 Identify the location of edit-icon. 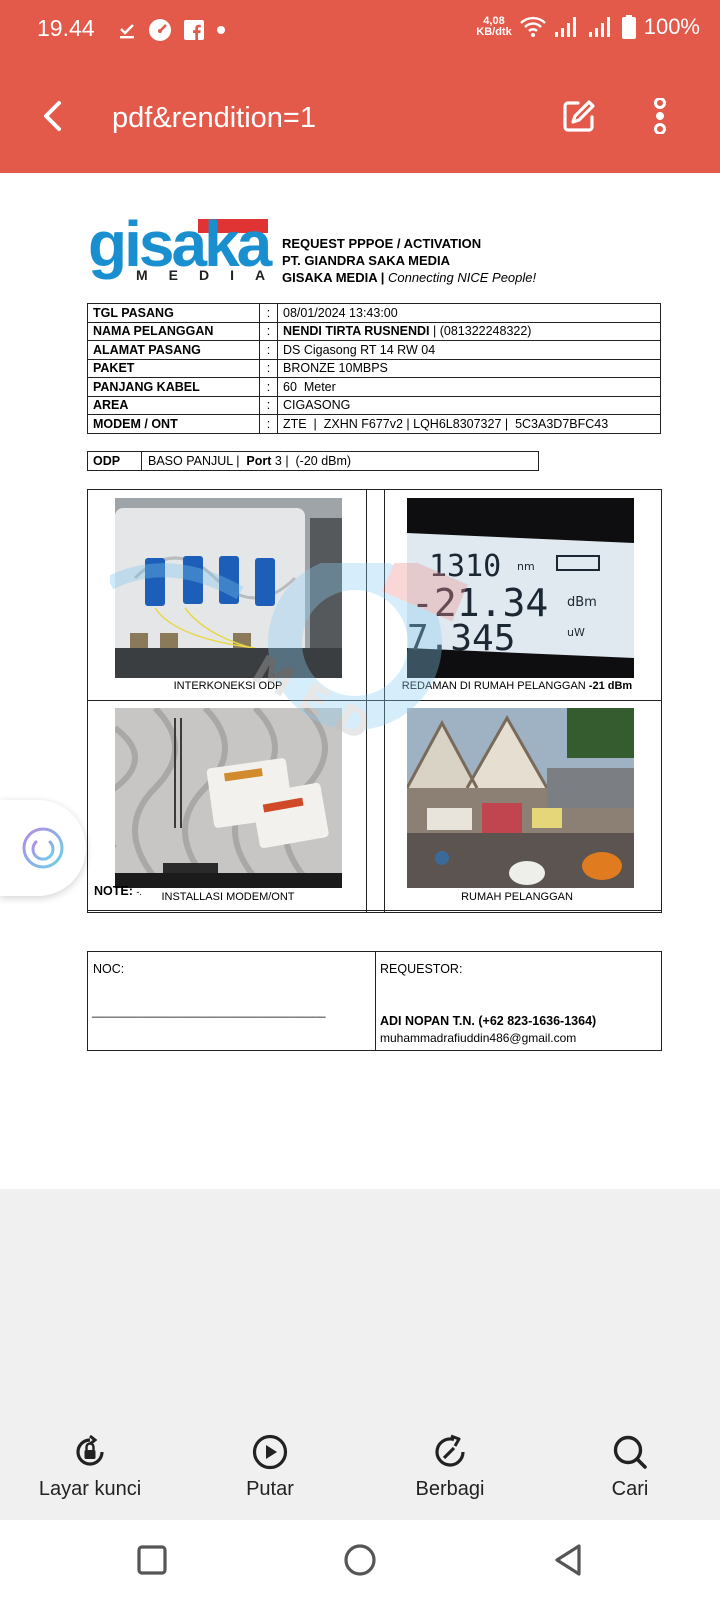
(579, 116).